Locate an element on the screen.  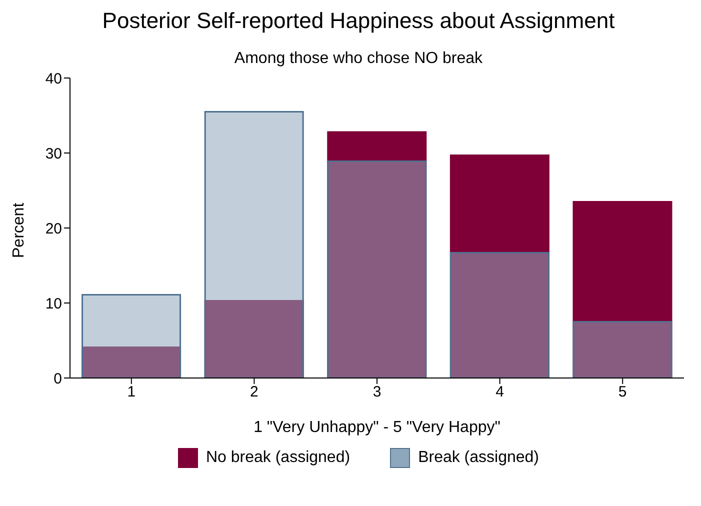
legend-label: Break (assigned) is located at coordinates (478, 458).